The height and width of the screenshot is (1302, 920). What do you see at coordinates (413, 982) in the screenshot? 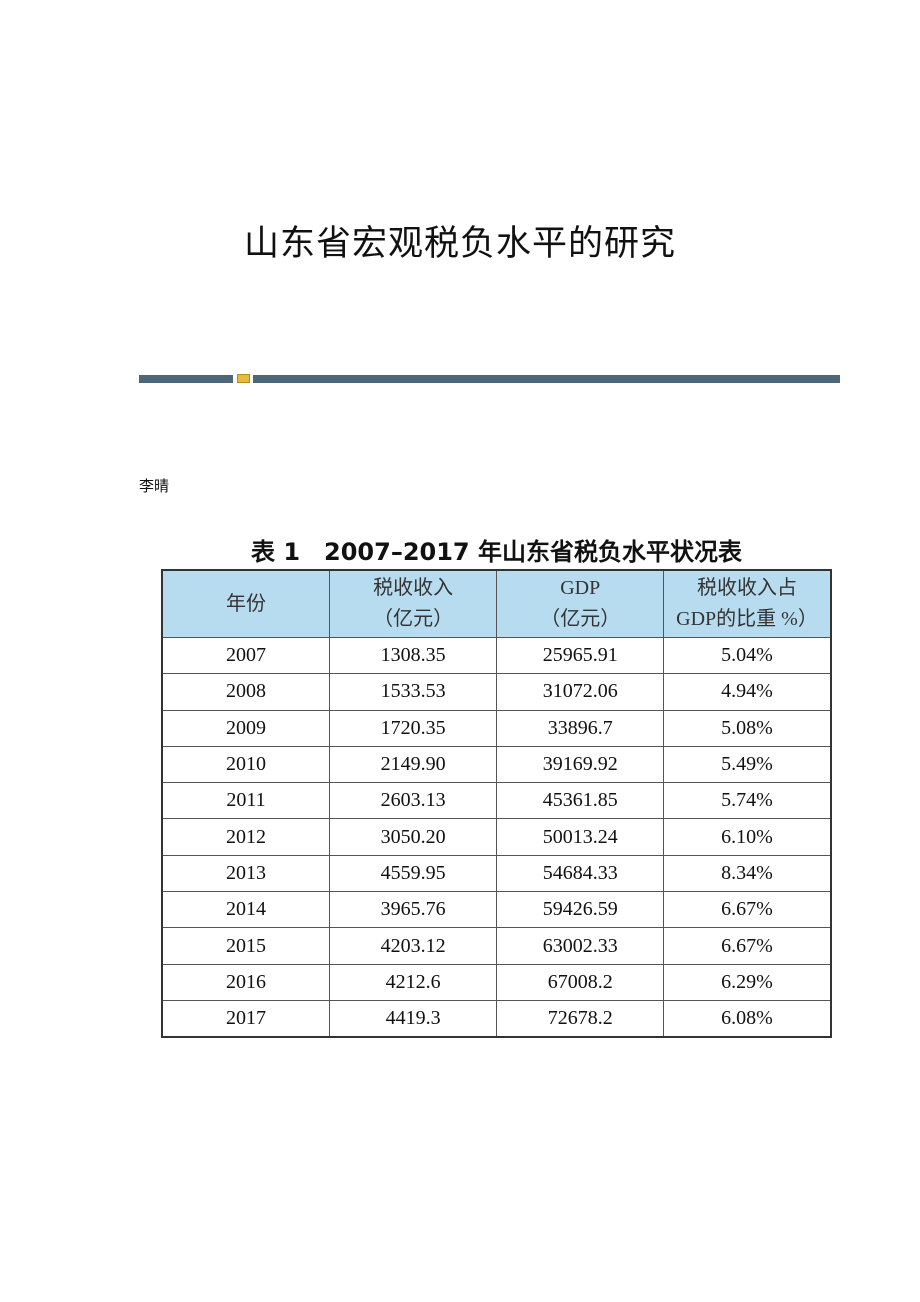
I see `table-cell: 4212.6` at bounding box center [413, 982].